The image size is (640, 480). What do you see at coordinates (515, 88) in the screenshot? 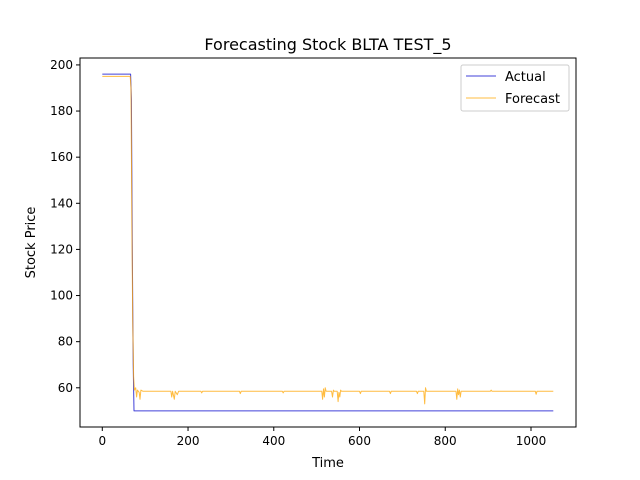
I see `legend: Actual Forecast` at bounding box center [515, 88].